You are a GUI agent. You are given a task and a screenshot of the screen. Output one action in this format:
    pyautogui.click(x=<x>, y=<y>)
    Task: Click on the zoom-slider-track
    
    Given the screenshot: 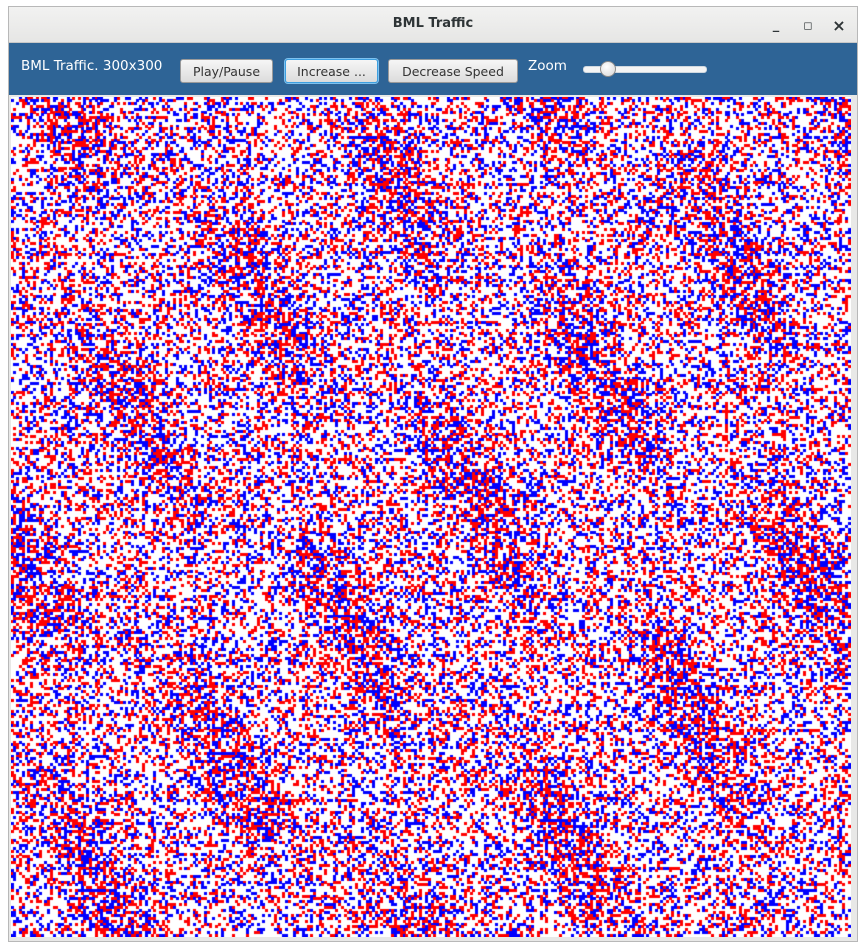 What is the action you would take?
    pyautogui.click(x=645, y=69)
    